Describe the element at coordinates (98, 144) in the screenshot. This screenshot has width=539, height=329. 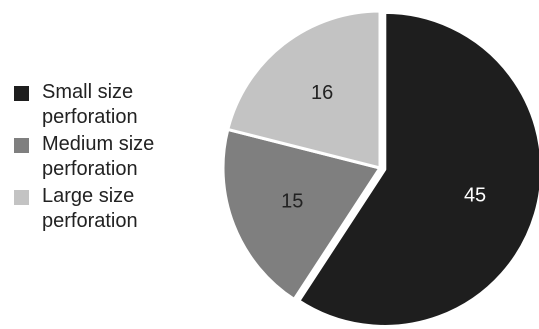
I see `legend-label-medium-line1: Medium size` at that location.